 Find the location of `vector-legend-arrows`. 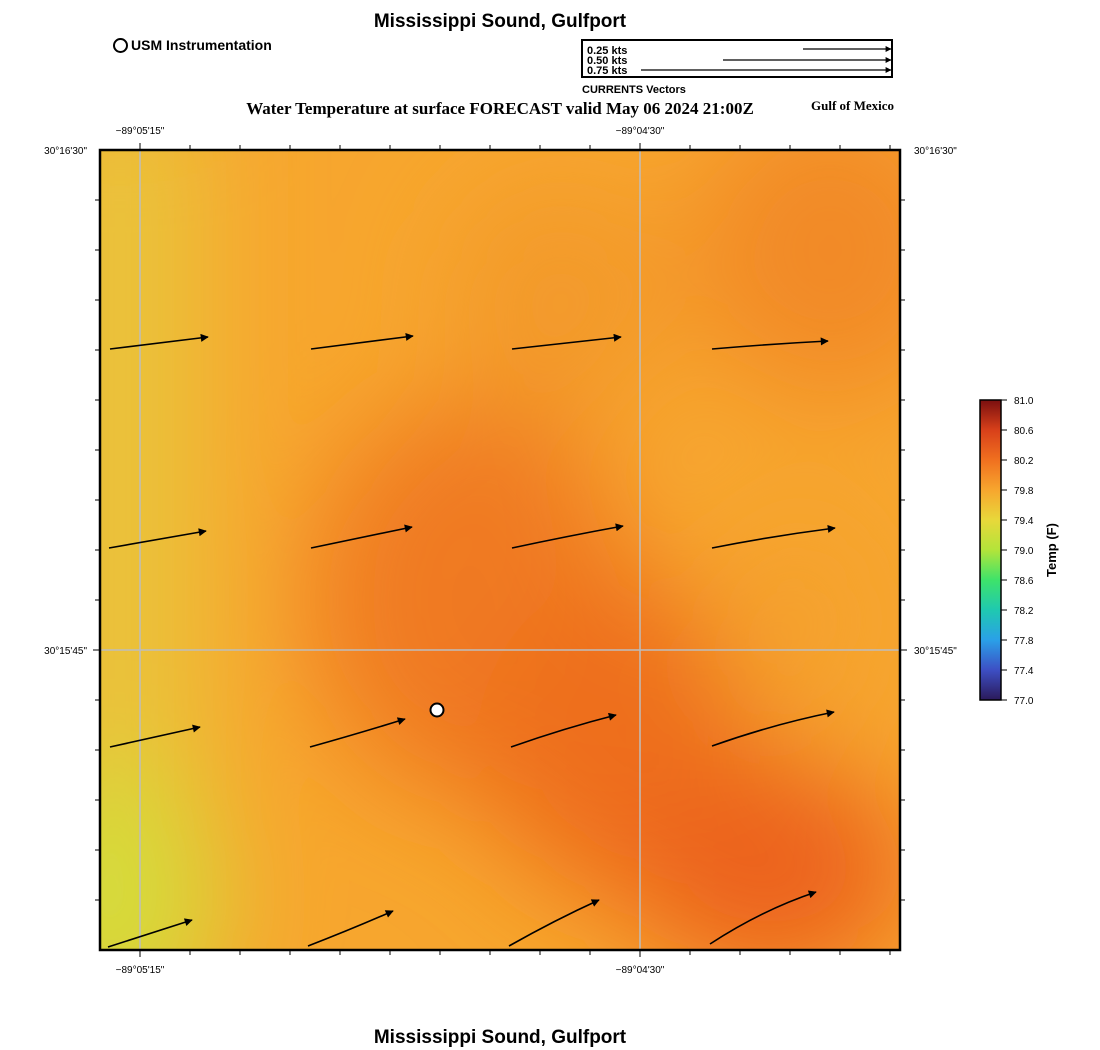

vector-legend-arrows is located at coordinates (766, 59).